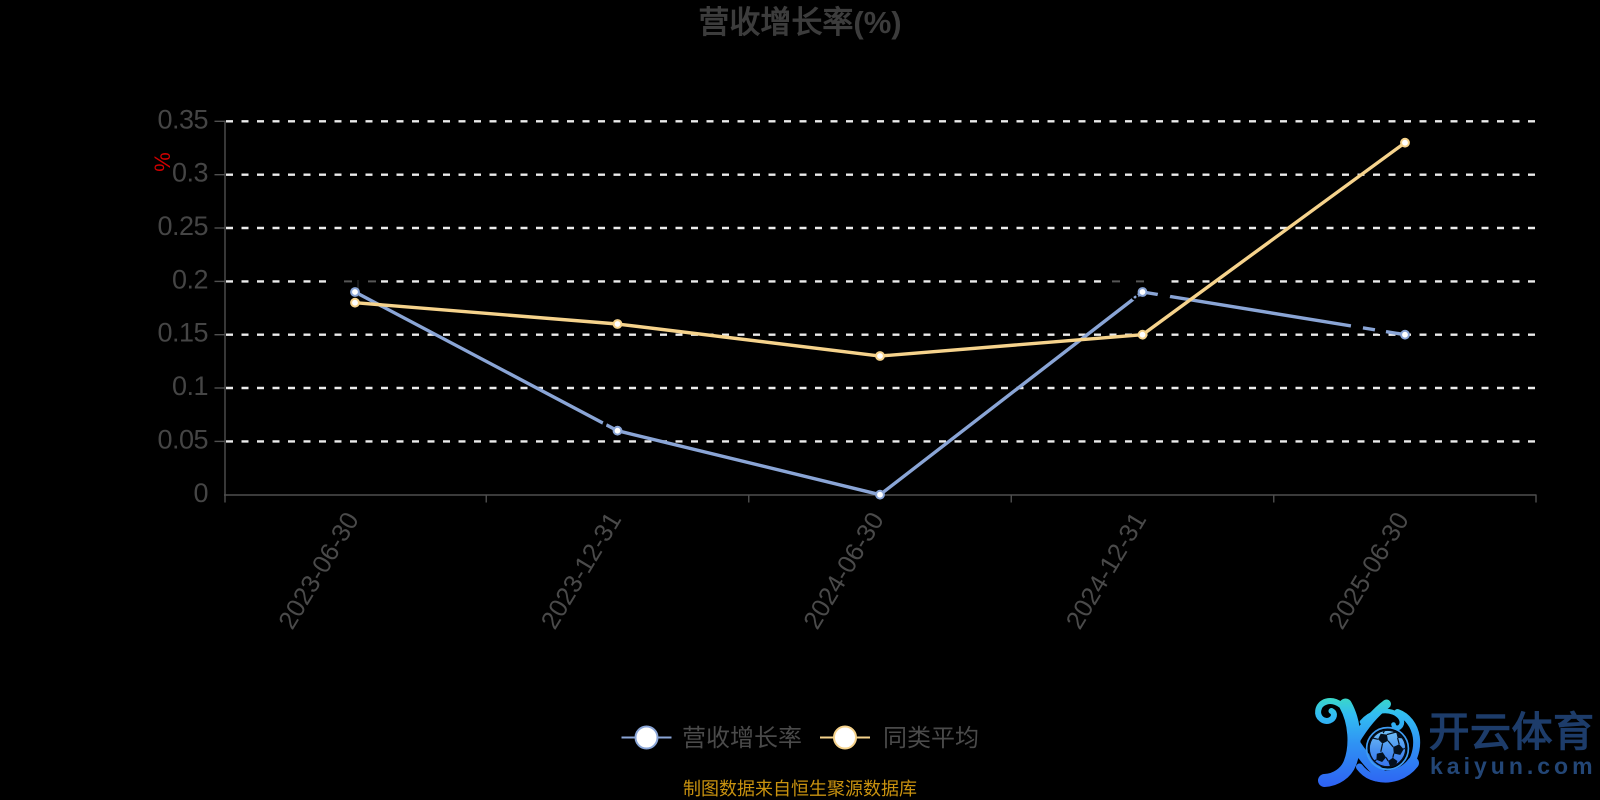 This screenshot has width=1600, height=800. I want to click on svg-text: 同类平均, so click(931, 738).